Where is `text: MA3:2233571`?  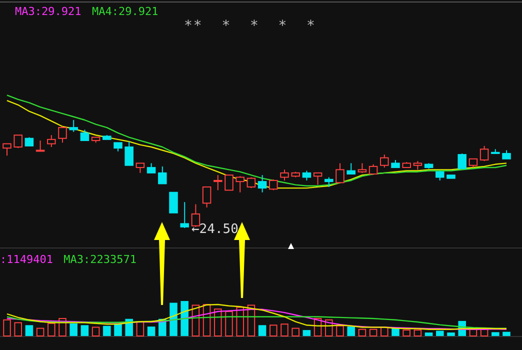
text: MA3:2233571 is located at coordinates (100, 259).